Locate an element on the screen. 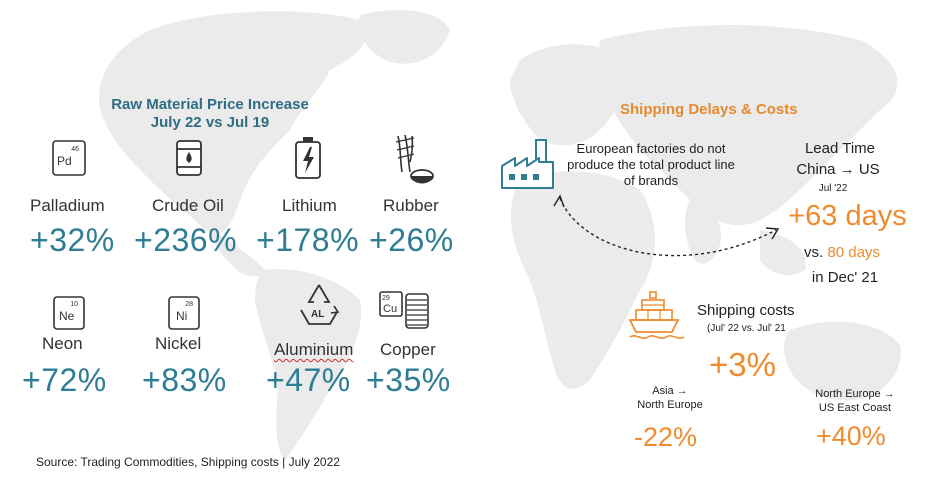  palladium-element-icon: 46 Pd is located at coordinates (69, 158).